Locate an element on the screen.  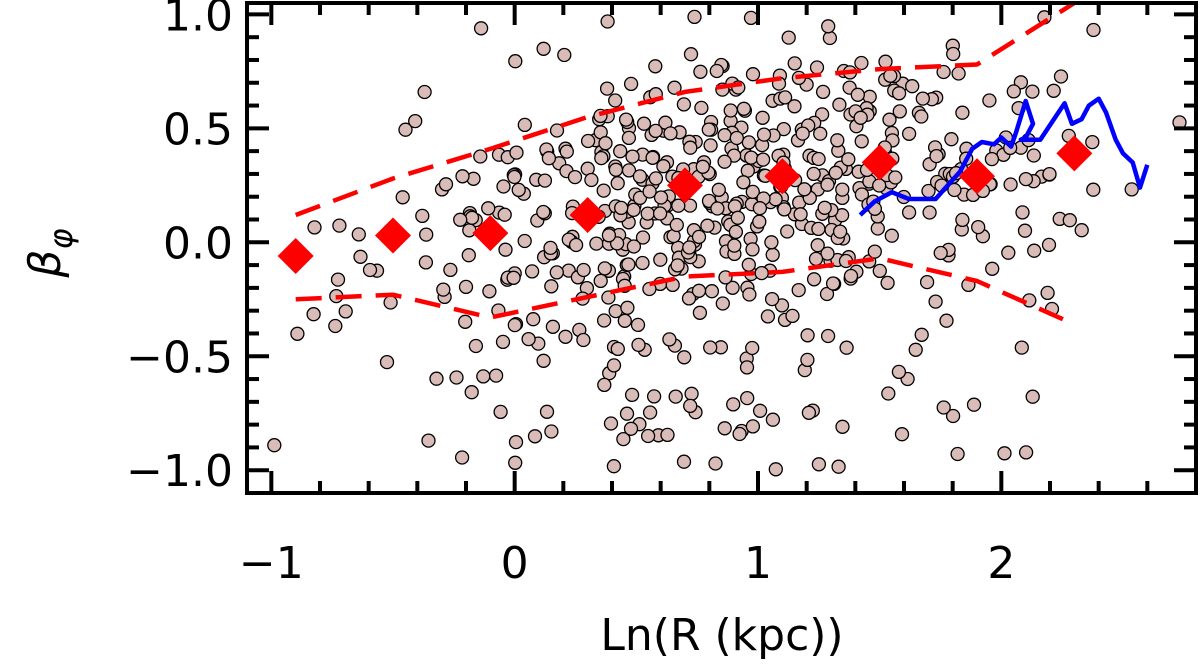
lower-envelope-line is located at coordinates (685, 291).